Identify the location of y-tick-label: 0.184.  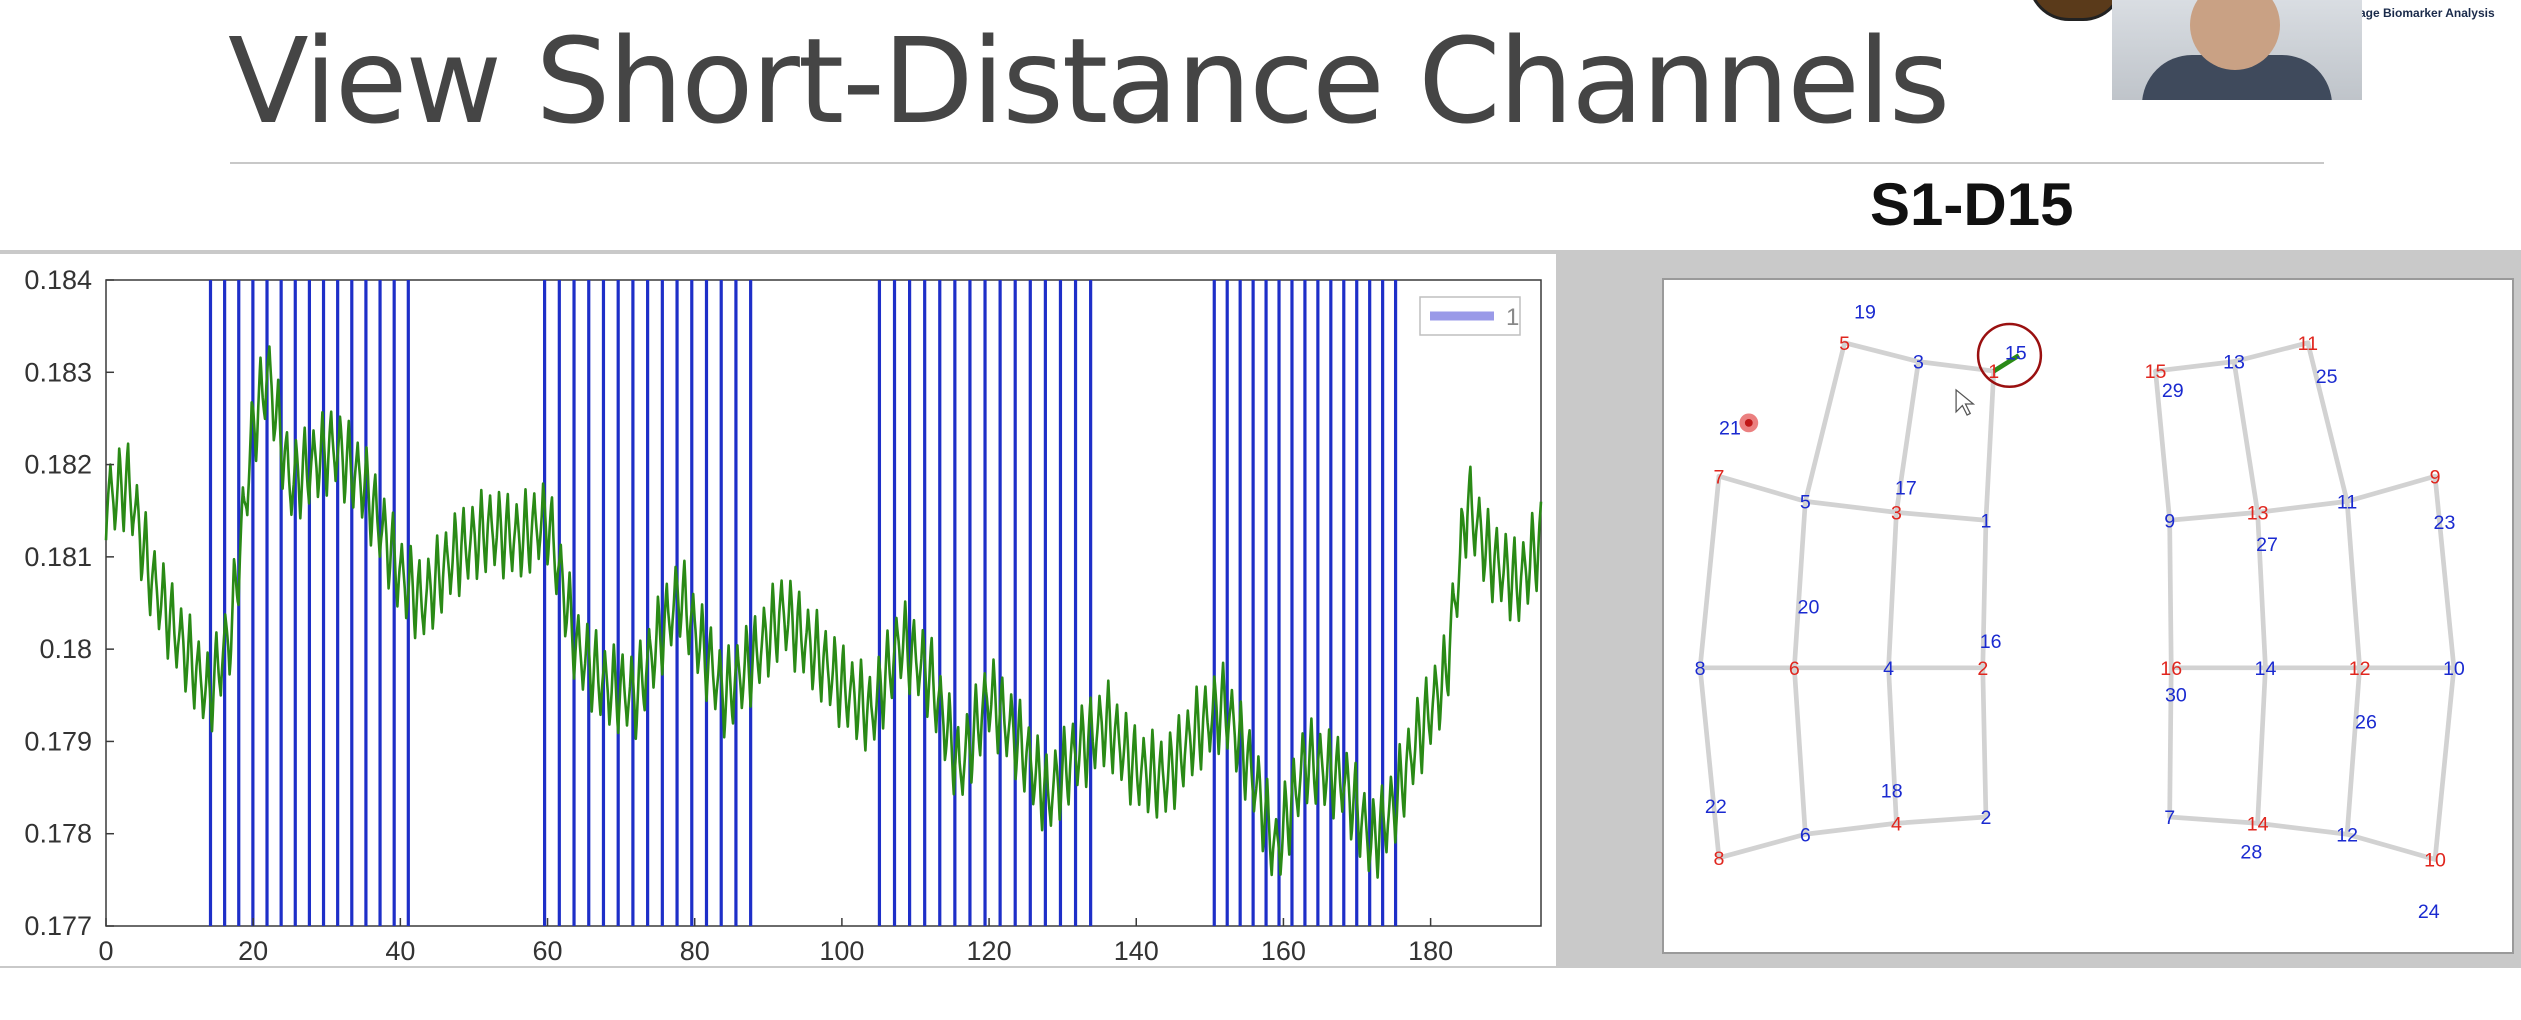
(58, 280).